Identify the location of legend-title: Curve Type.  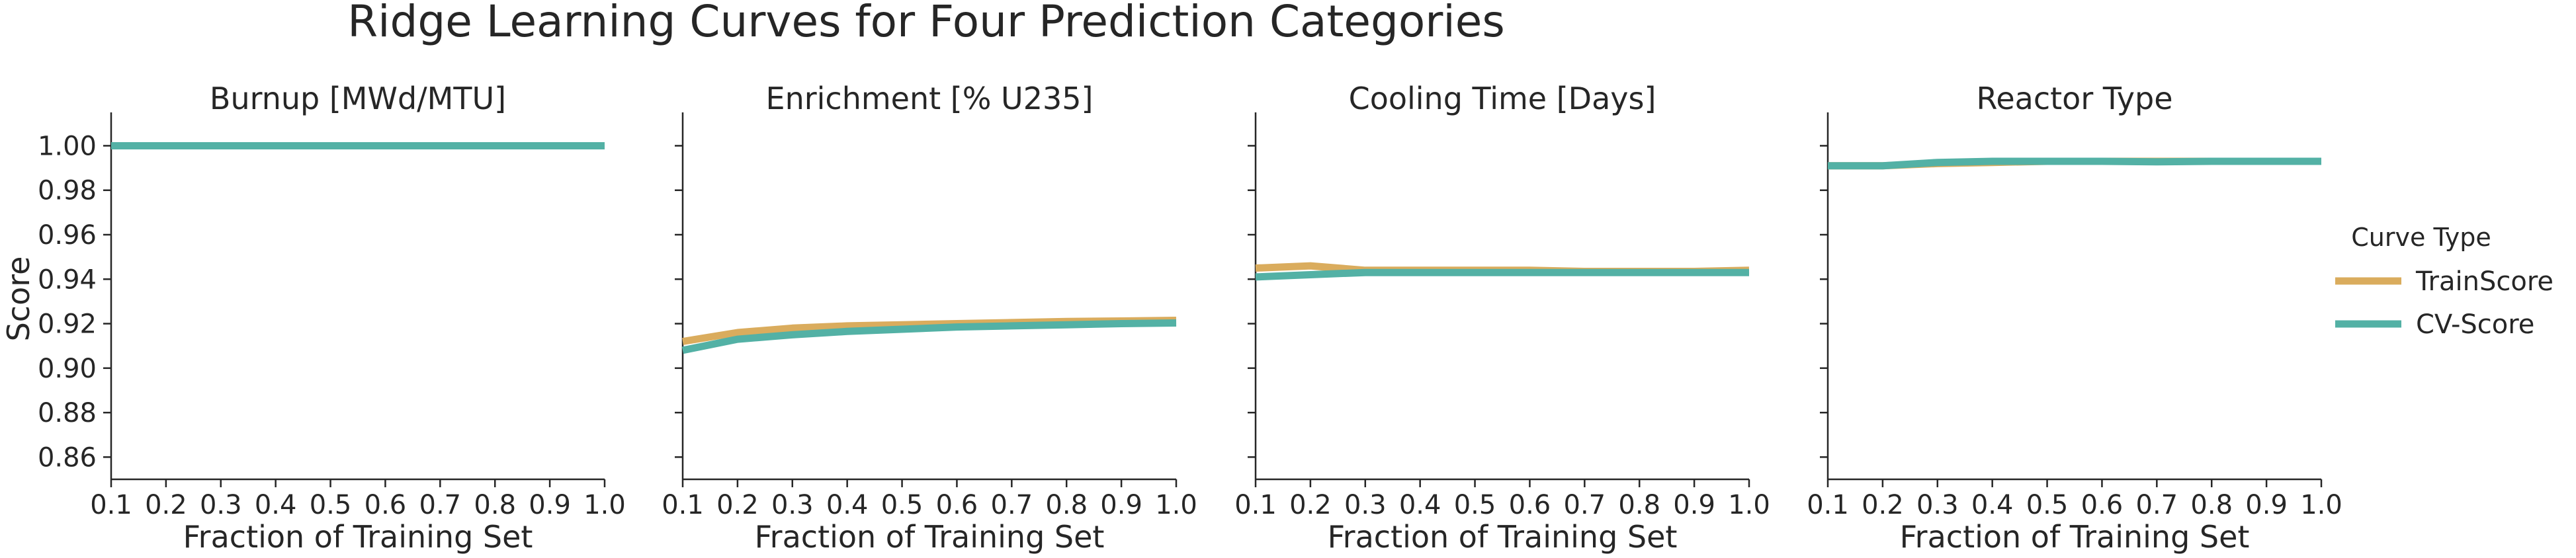
(2421, 238).